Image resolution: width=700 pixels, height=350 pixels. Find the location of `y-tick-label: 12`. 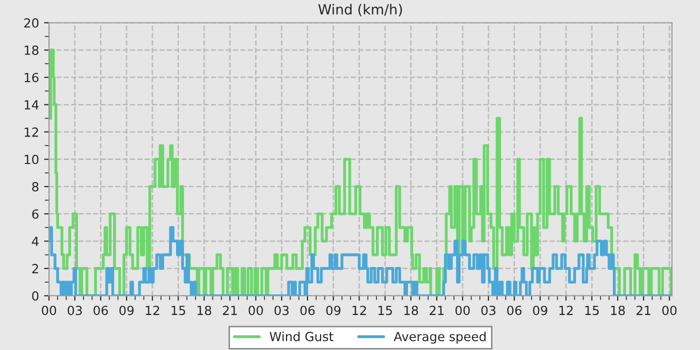

y-tick-label: 12 is located at coordinates (31, 132).